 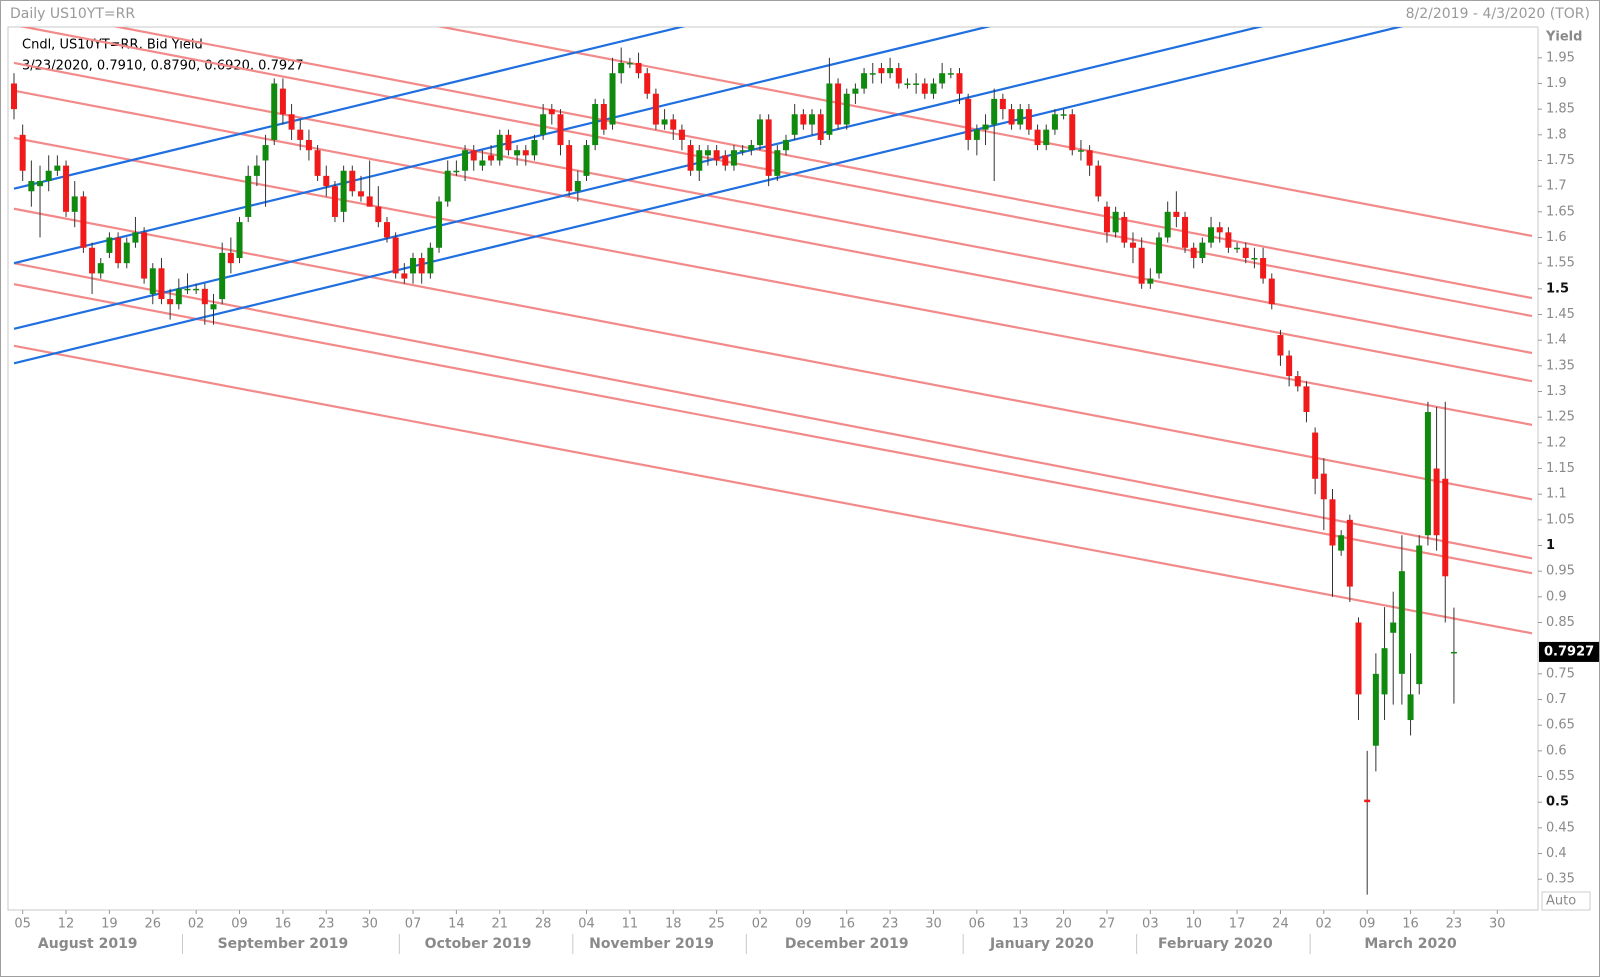 I want to click on y-tick-label: 0.9, so click(x=1556, y=596).